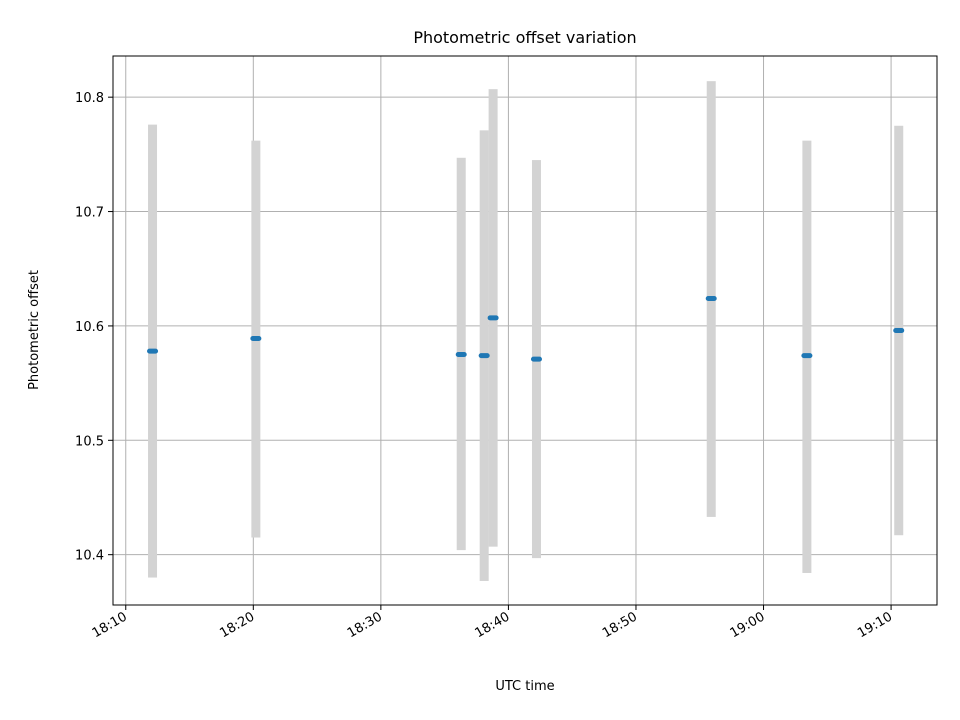  I want to click on y-tick-label: 10.6, so click(89, 327).